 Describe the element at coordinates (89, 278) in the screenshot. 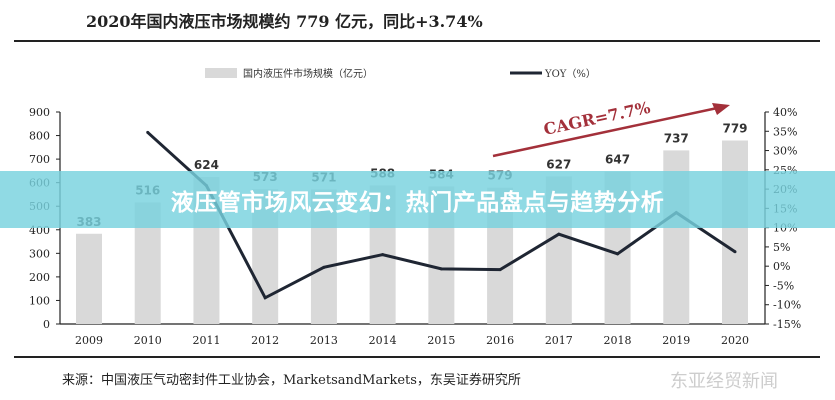

I see `bar-2009` at that location.